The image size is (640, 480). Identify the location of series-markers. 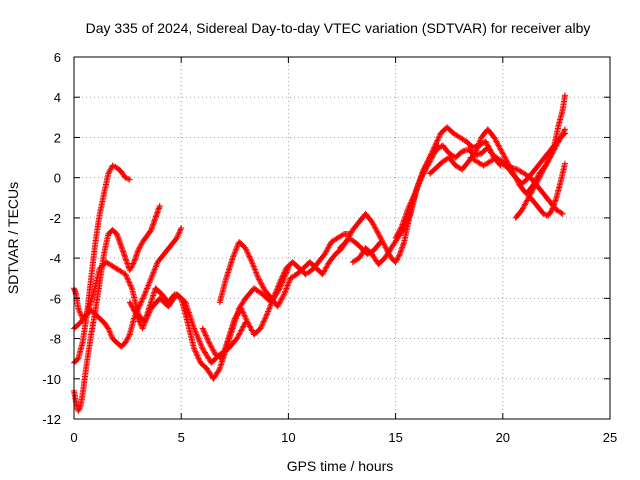
(540, 156).